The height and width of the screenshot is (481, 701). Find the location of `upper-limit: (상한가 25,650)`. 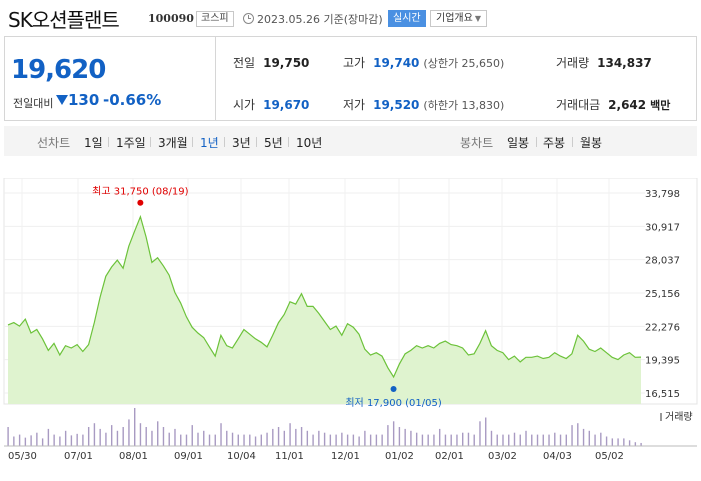

upper-limit: (상한가 25,650) is located at coordinates (464, 63).